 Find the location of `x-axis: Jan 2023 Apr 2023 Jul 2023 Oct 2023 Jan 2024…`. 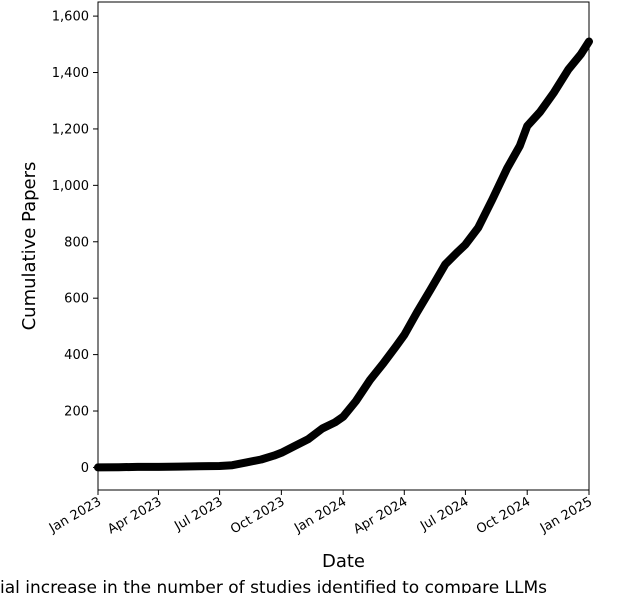

x-axis: Jan 2023 Apr 2023 Jul 2023 Oct 2023 Jan 2024… is located at coordinates (320, 513).